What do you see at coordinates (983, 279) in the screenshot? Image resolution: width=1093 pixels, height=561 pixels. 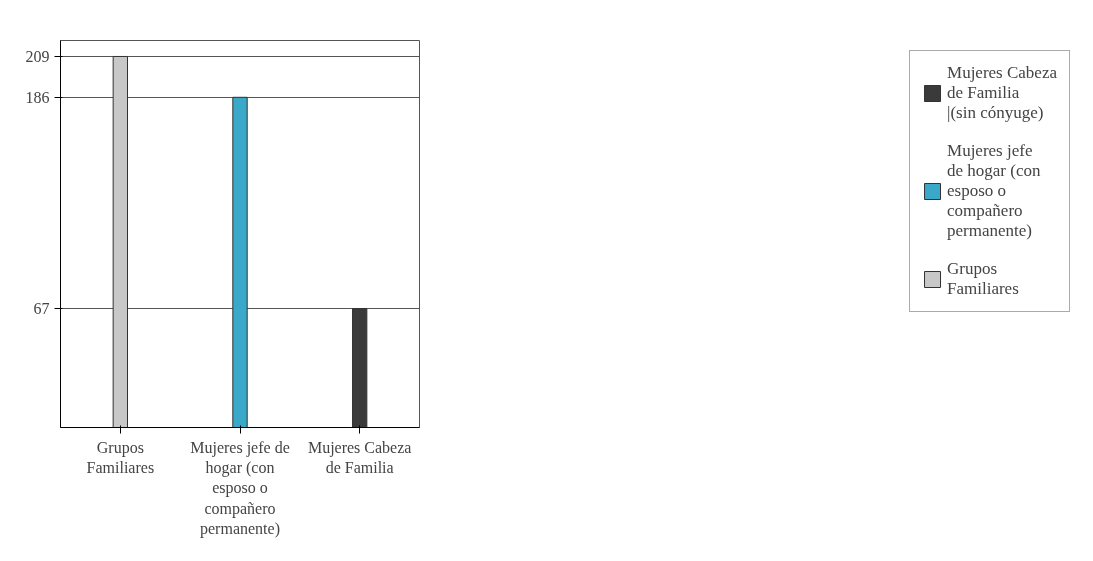 I see `legend-label: Grupos Familiares` at bounding box center [983, 279].